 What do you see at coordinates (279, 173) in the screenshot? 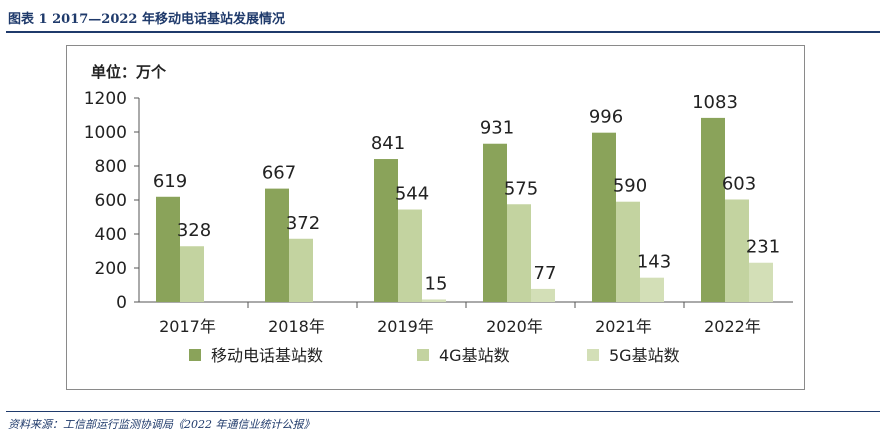
I see `data-label: 667` at bounding box center [279, 173].